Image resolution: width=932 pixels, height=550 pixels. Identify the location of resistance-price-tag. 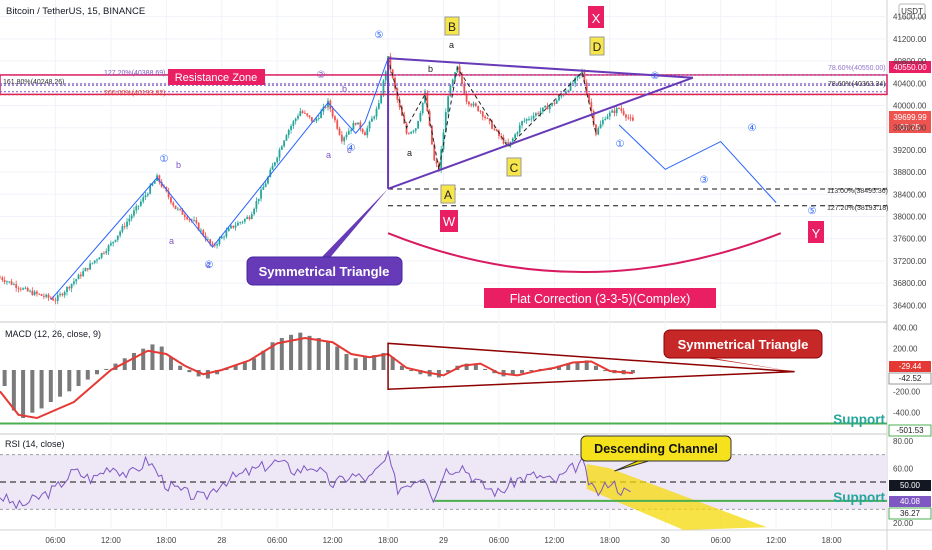
(910, 67).